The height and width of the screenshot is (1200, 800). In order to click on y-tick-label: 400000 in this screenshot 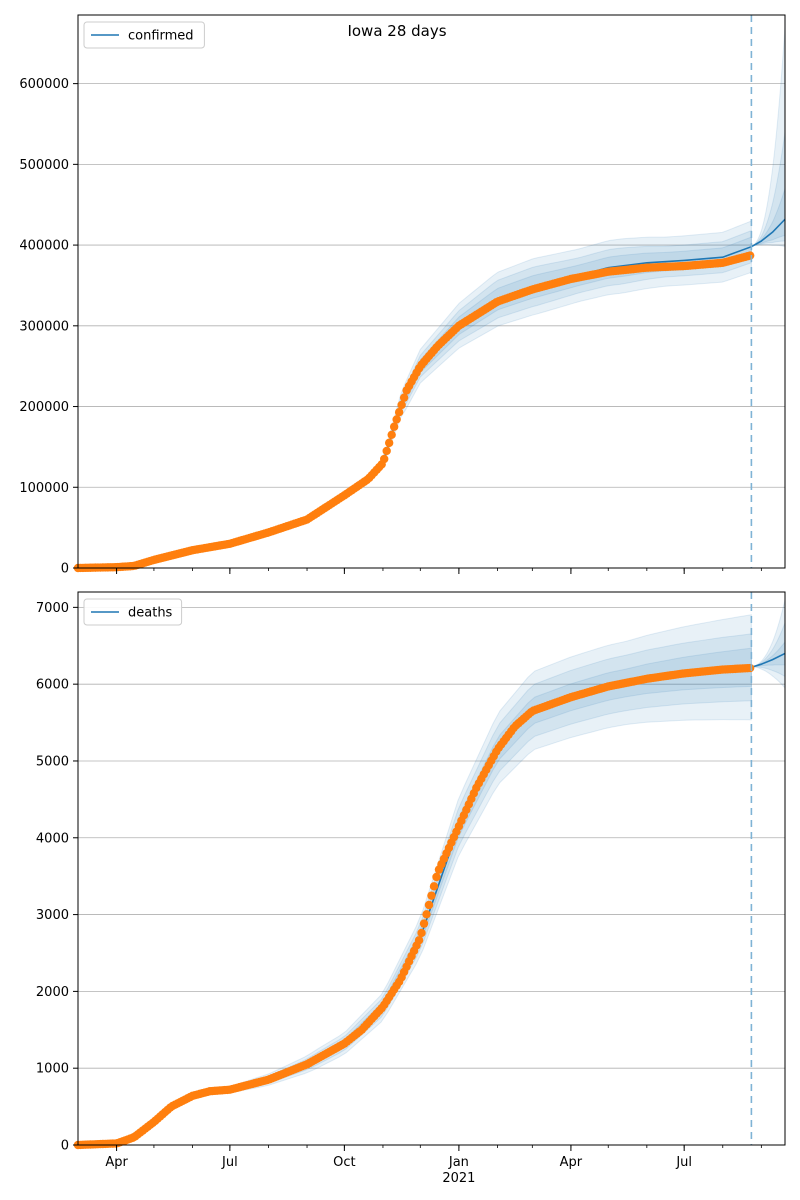, I will do `click(44, 246)`.